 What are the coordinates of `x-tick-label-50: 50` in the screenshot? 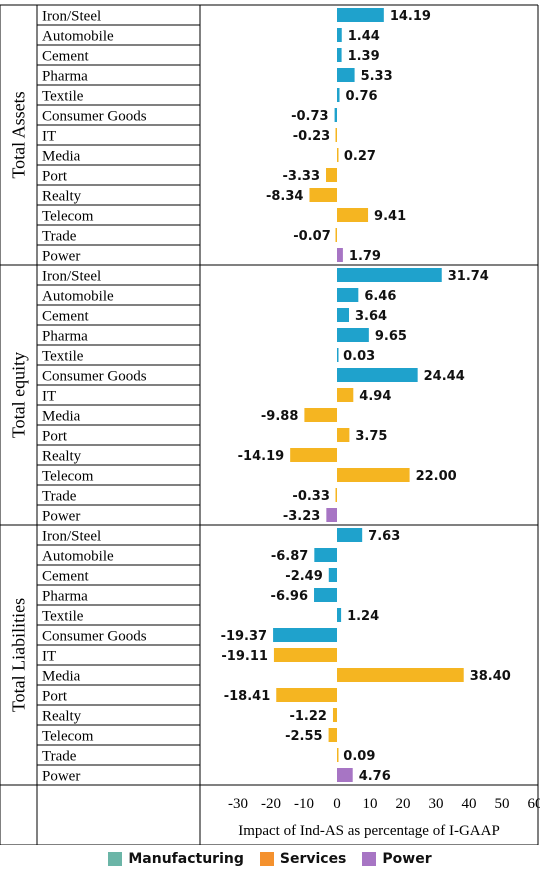 It's located at (502, 804).